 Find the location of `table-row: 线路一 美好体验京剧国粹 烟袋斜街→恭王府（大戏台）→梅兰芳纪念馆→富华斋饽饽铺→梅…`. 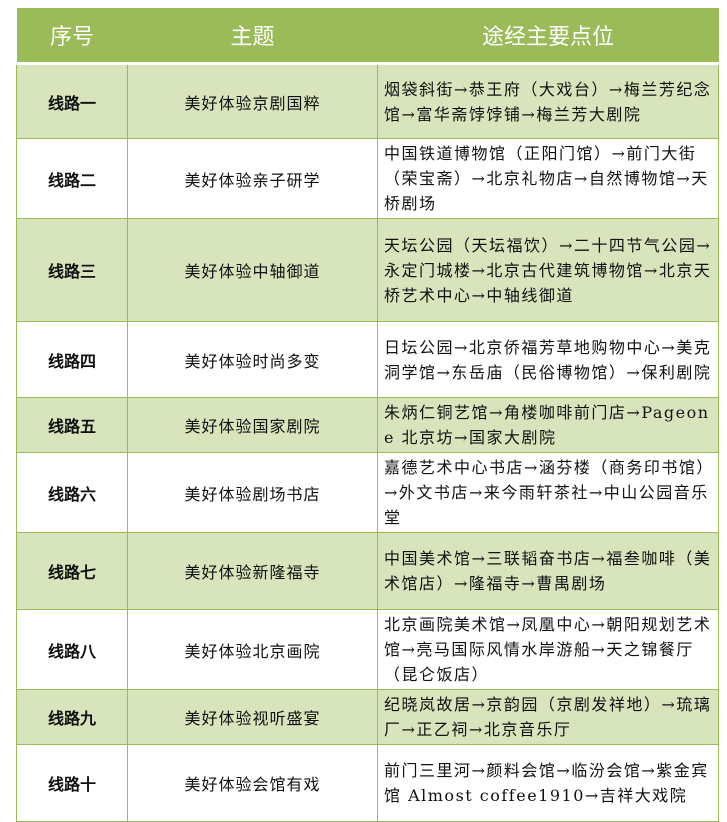

table-row: 线路一 美好体验京剧国粹 烟袋斜街→恭王府（大戏台）→梅兰芳纪念馆→富华斋饽饽铺→梅… is located at coordinates (367, 101).